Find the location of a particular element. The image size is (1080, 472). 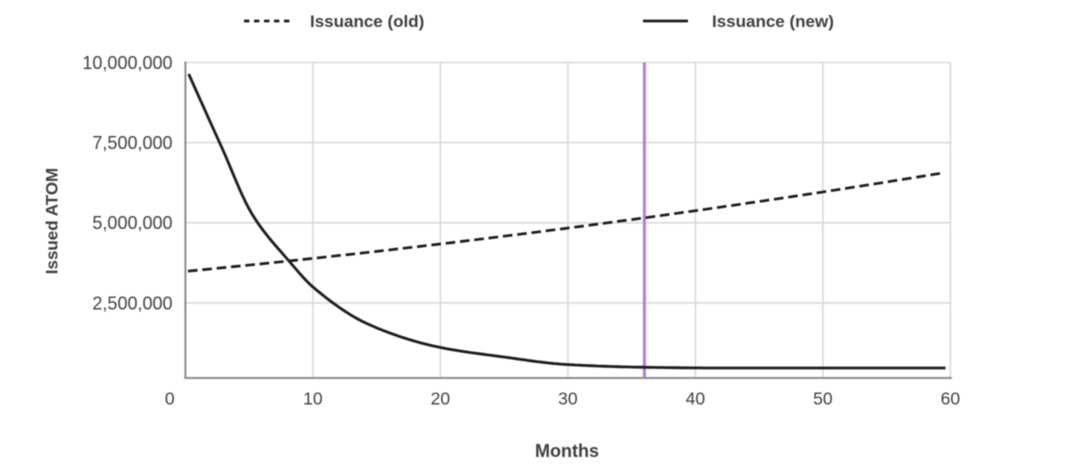

svg-text: Months is located at coordinates (567, 451).